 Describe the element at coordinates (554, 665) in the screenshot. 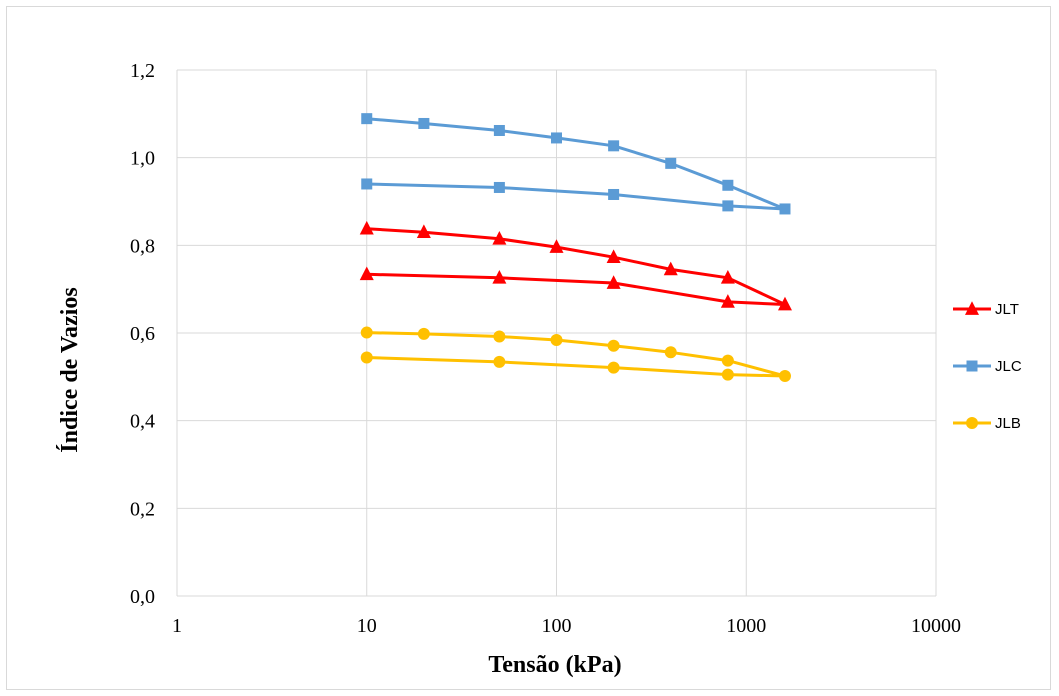

I see `x-axis-title: Tensão (kPa)` at that location.